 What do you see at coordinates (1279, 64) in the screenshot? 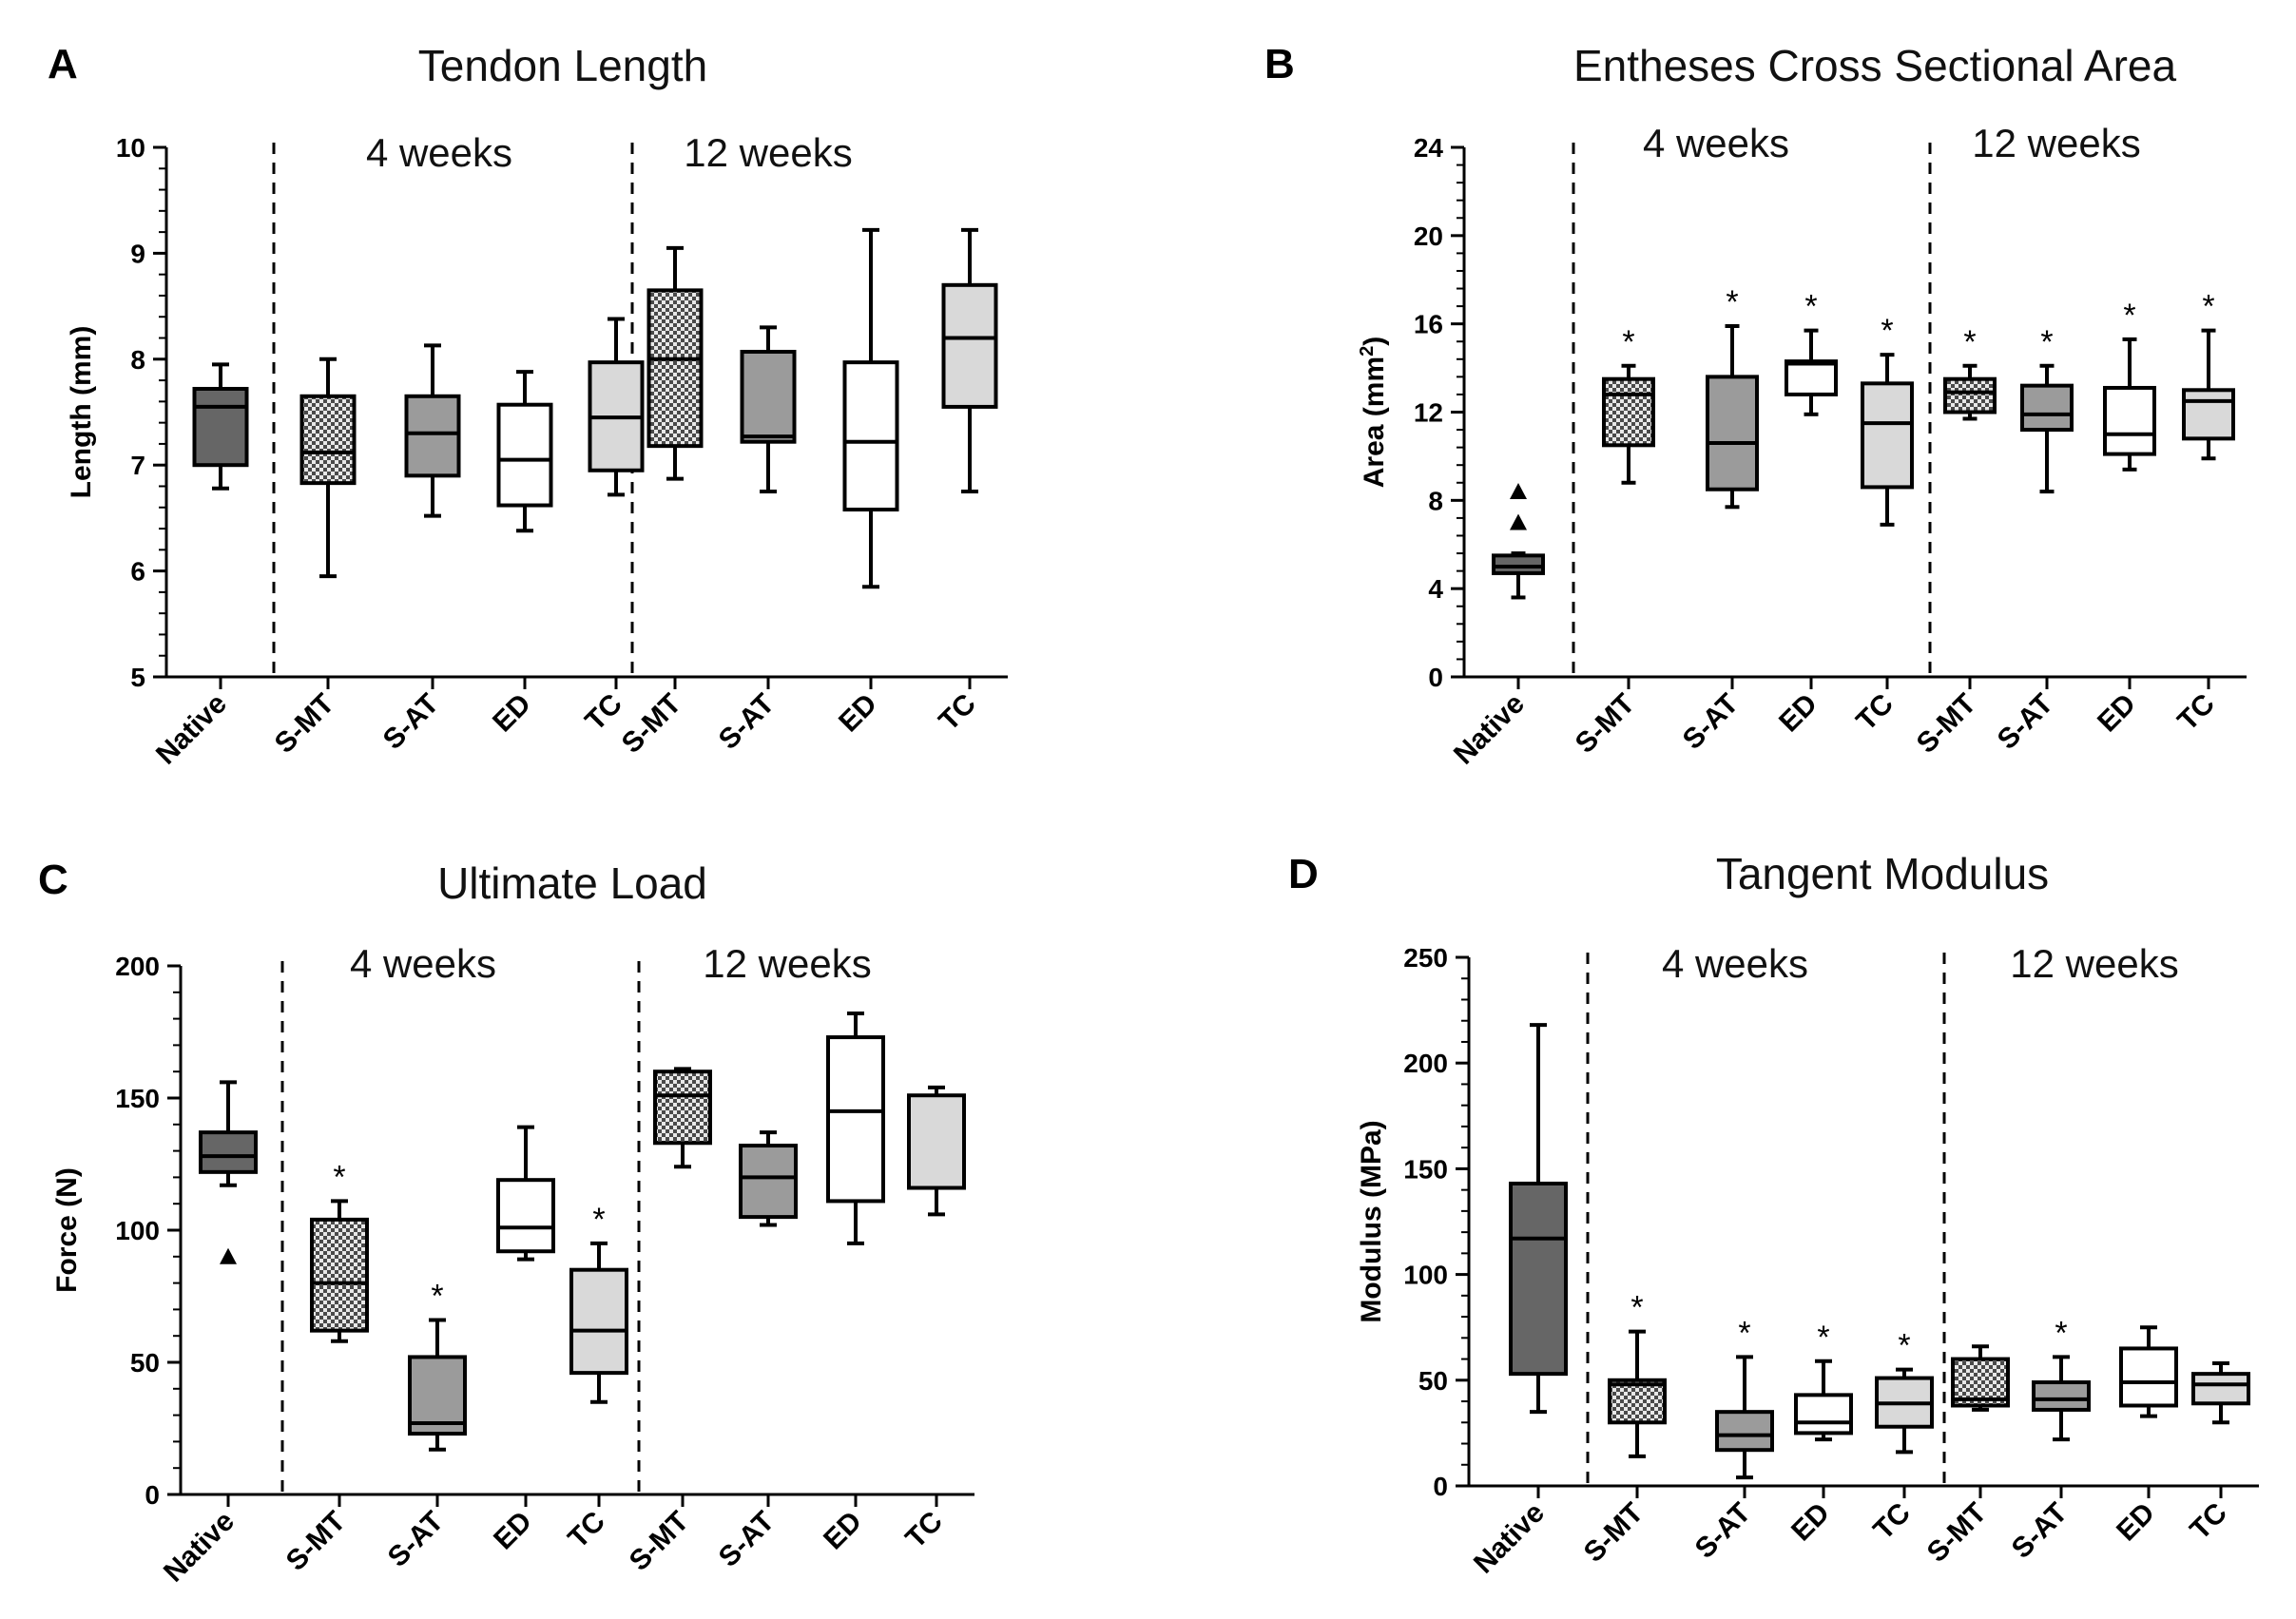
I see `panel-letter: B` at bounding box center [1279, 64].